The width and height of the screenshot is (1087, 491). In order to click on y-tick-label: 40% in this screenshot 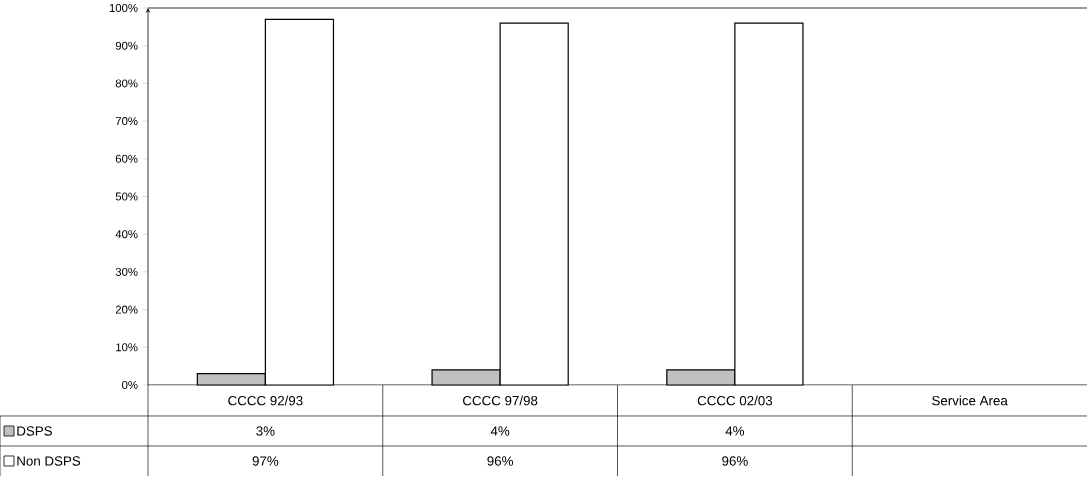, I will do `click(126, 234)`.